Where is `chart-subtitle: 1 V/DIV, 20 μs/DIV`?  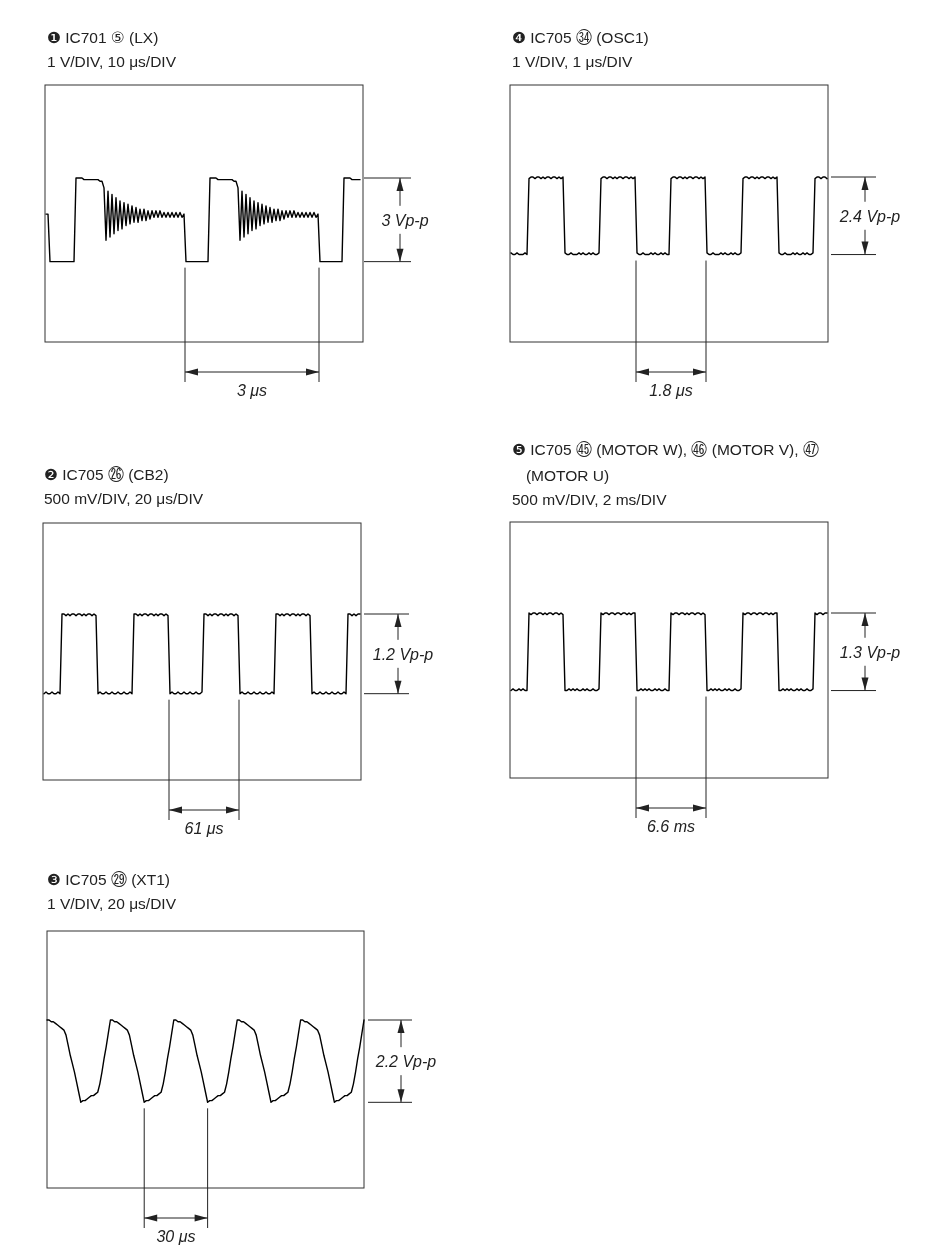
chart-subtitle: 1 V/DIV, 20 μs/DIV is located at coordinates (112, 903).